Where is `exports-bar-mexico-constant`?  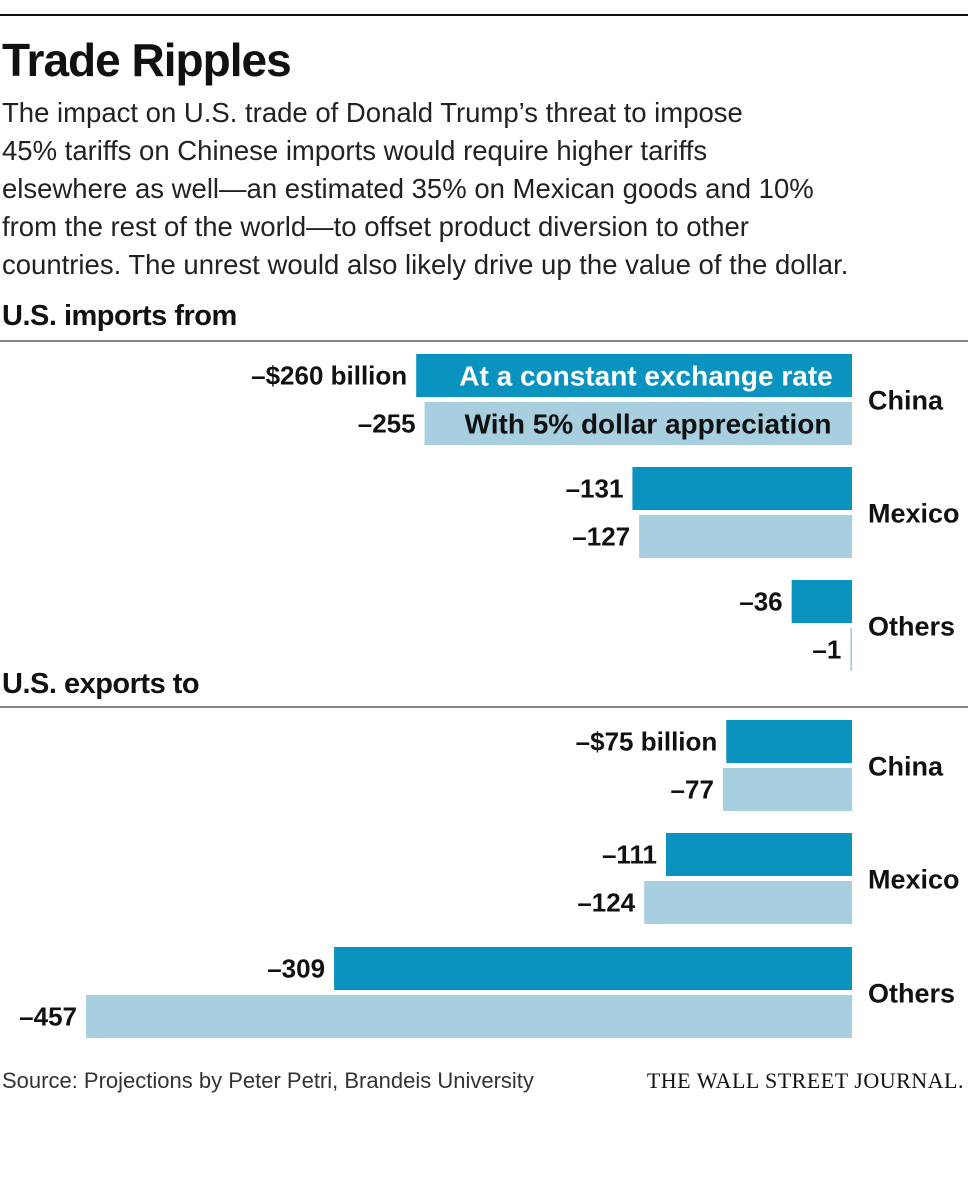 exports-bar-mexico-constant is located at coordinates (758, 854).